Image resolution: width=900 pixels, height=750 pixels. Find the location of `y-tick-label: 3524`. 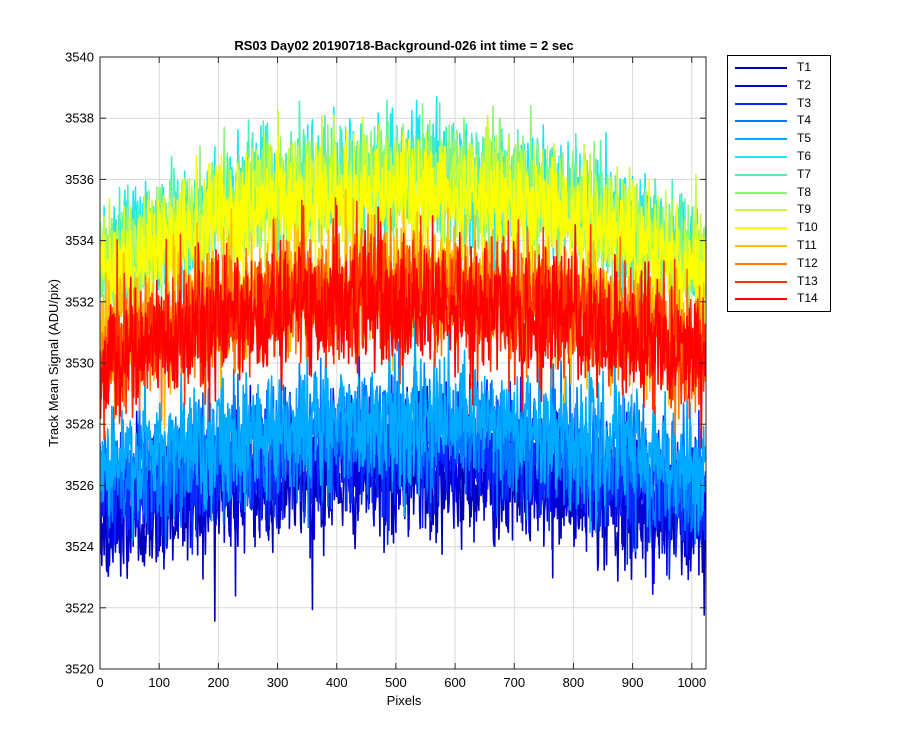

y-tick-label: 3524 is located at coordinates (79, 546).